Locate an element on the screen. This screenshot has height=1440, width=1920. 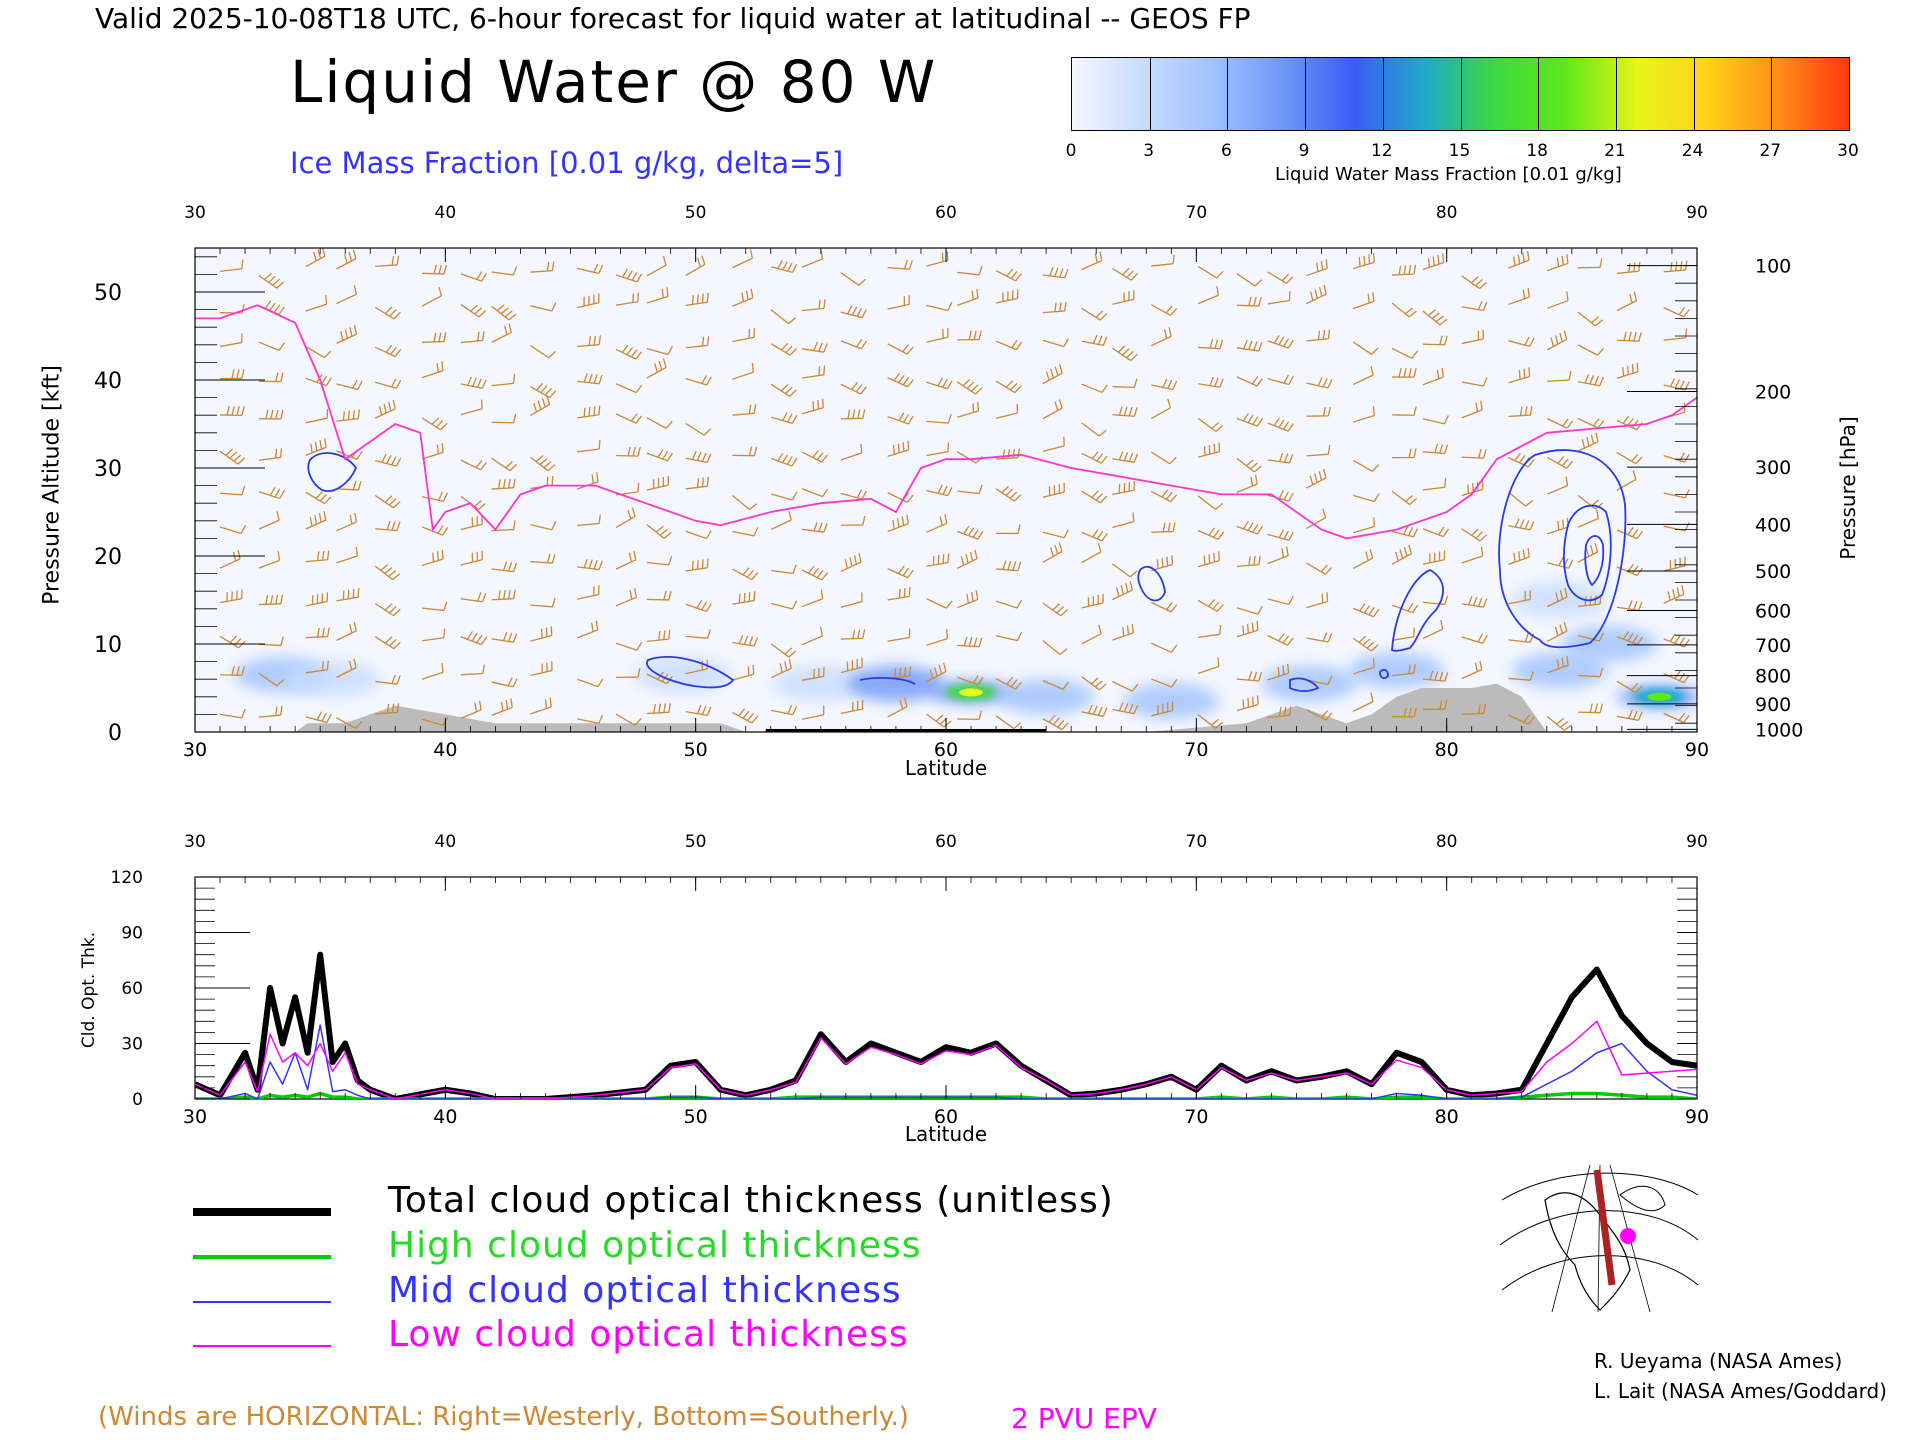
y-tick-label: 60 is located at coordinates (132, 989).